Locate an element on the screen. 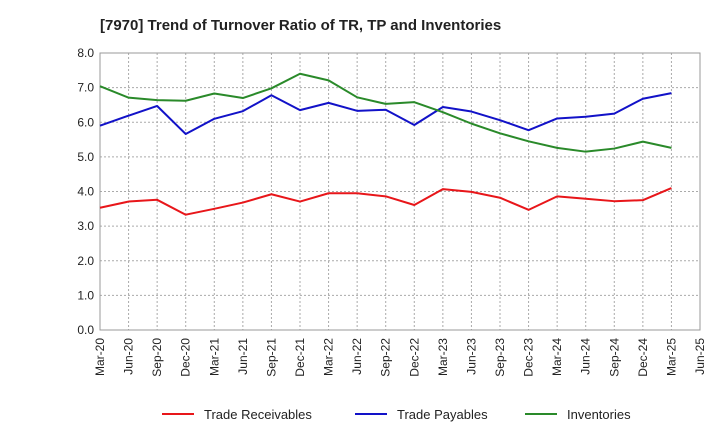 The width and height of the screenshot is (720, 440). legend-label-trade-payables: Trade Payables is located at coordinates (442, 414).